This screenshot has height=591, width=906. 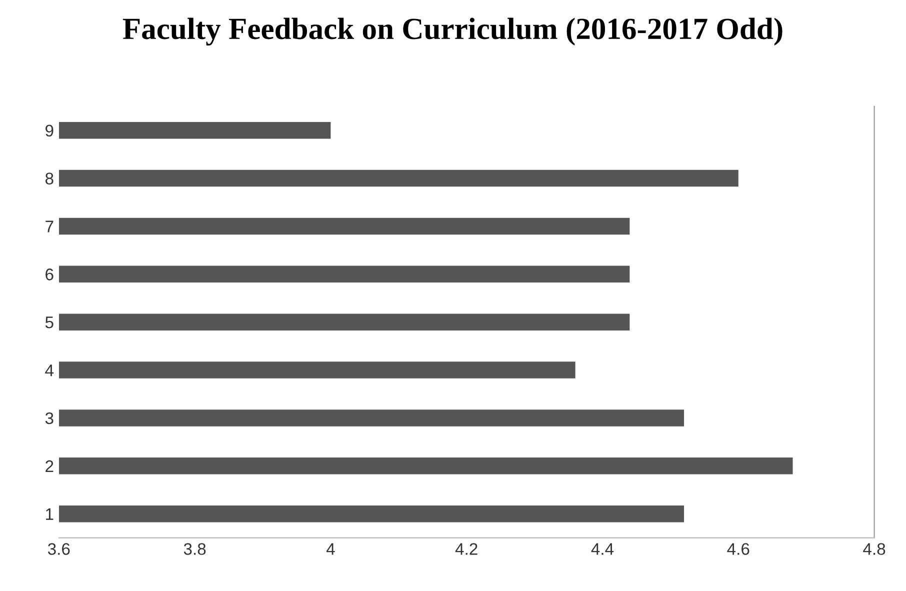 I want to click on x-tick-label: 4.6, so click(x=738, y=549).